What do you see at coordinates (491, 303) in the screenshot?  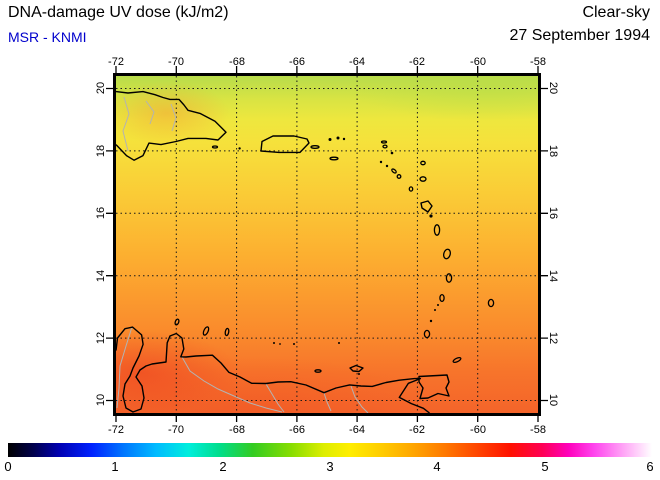 I see `barbados-island` at bounding box center [491, 303].